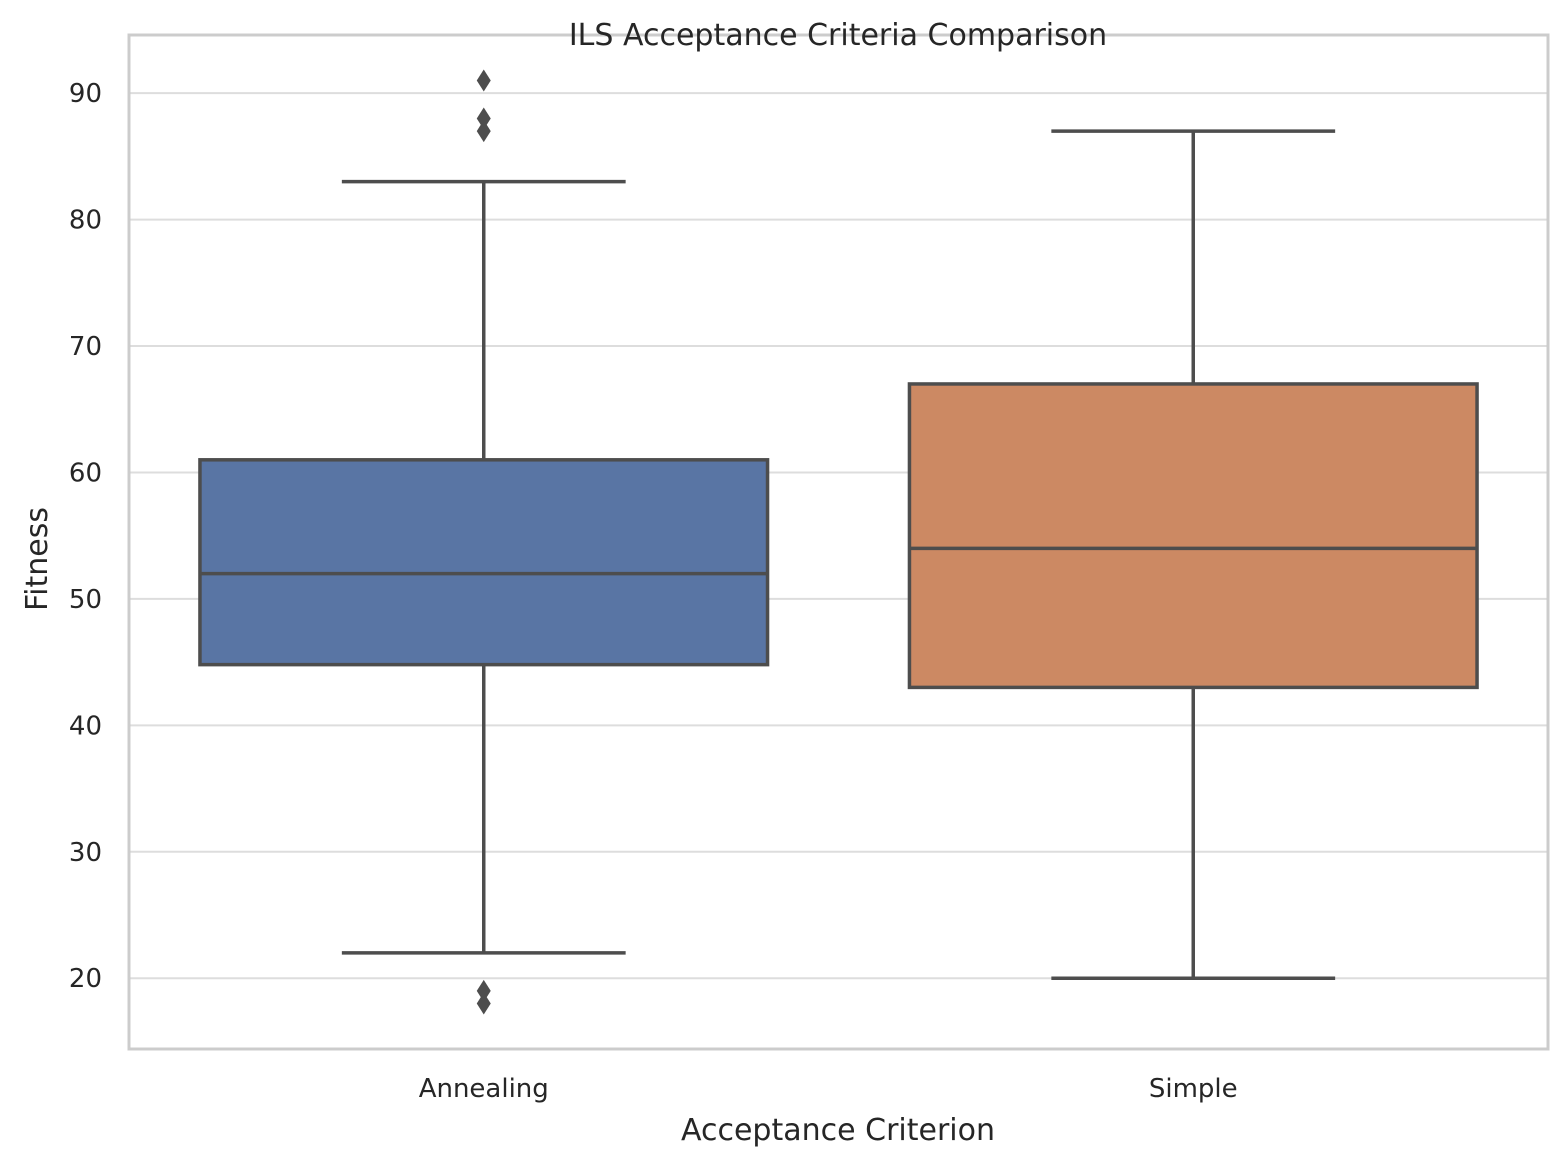 The image size is (1568, 1168). Describe the element at coordinates (85, 473) in the screenshot. I see `y-tick-label-60: 60` at that location.